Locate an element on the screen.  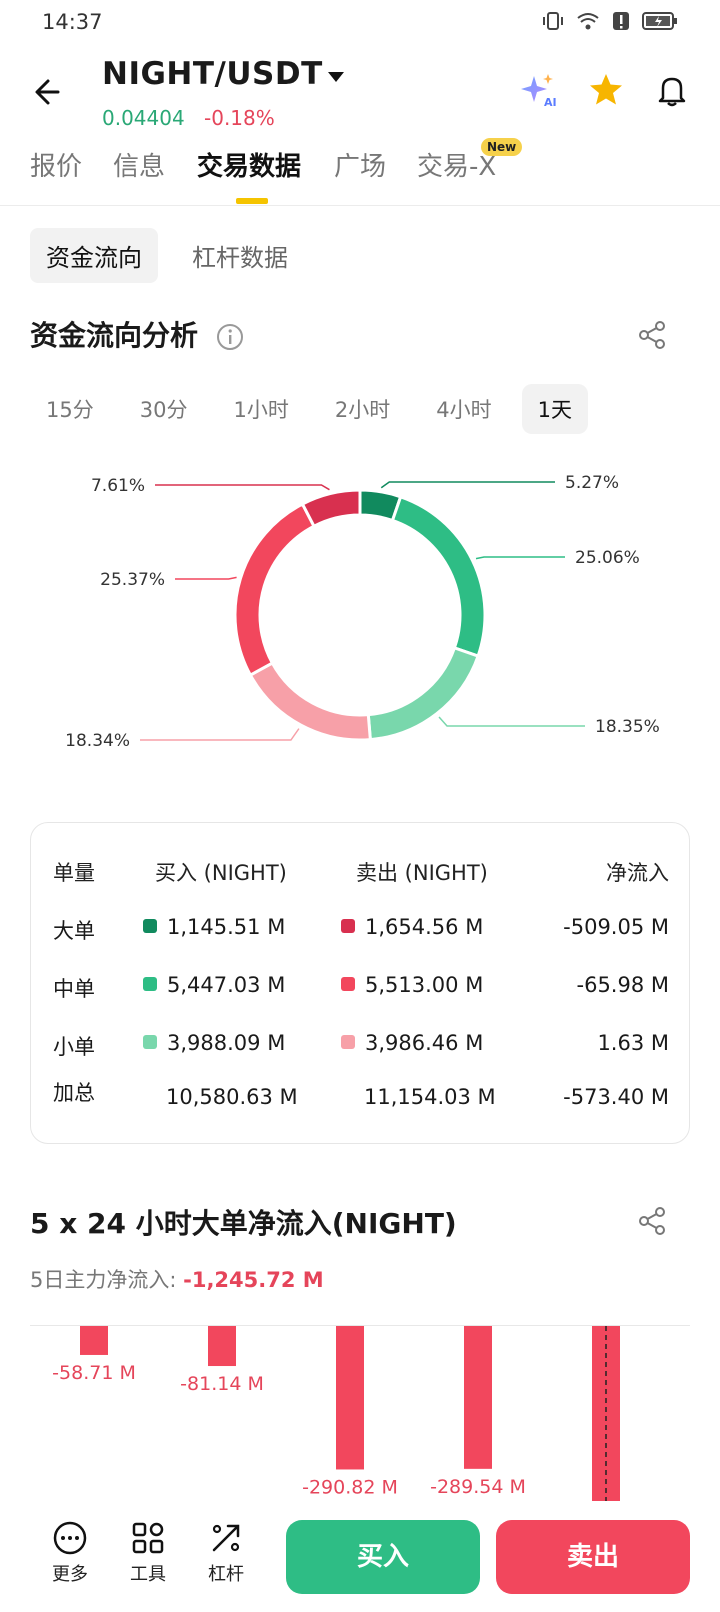
tools-button: 工具 is located at coordinates (148, 1553).